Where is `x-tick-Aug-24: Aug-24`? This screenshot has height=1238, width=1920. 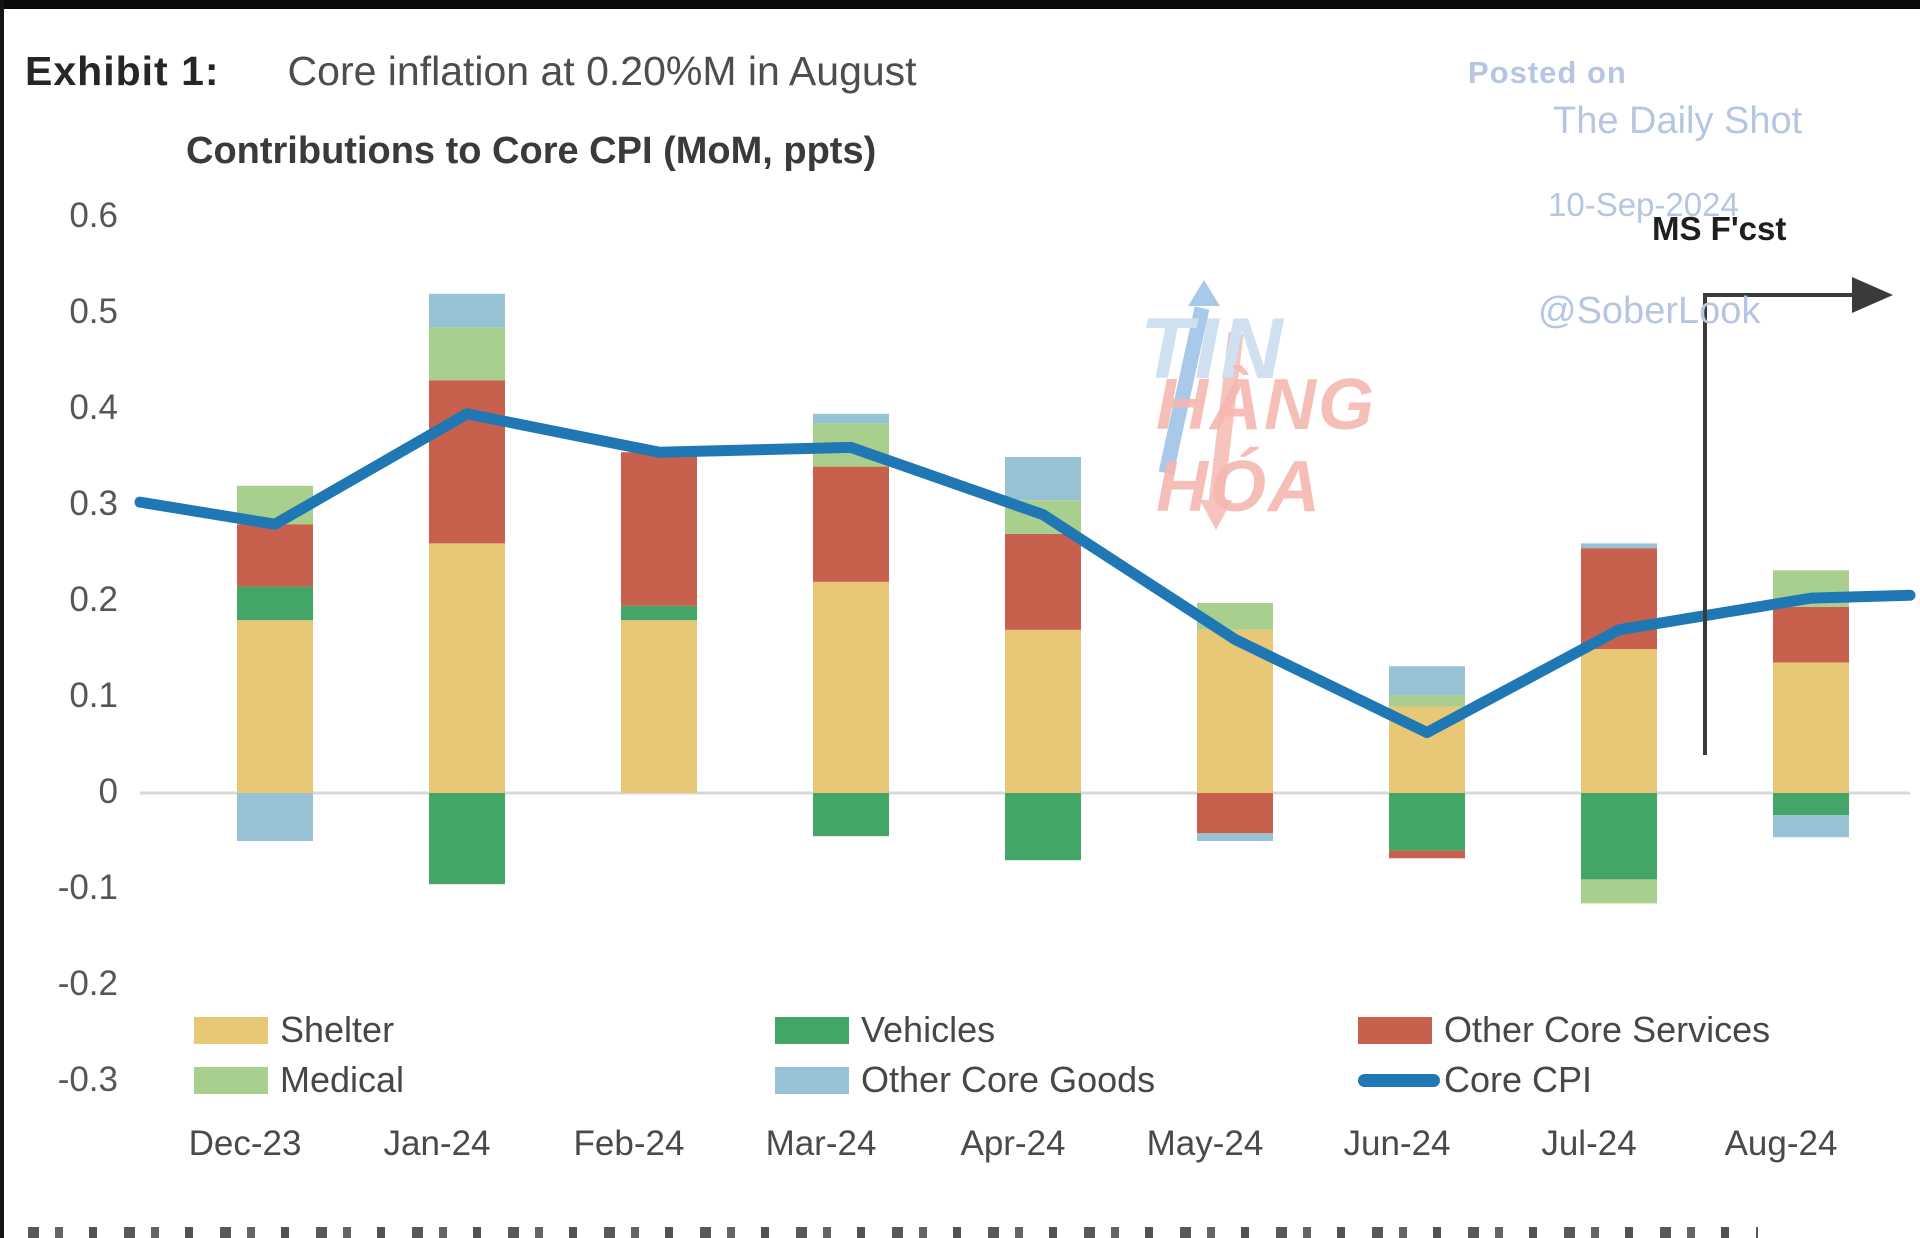 x-tick-Aug-24: Aug-24 is located at coordinates (1781, 1143).